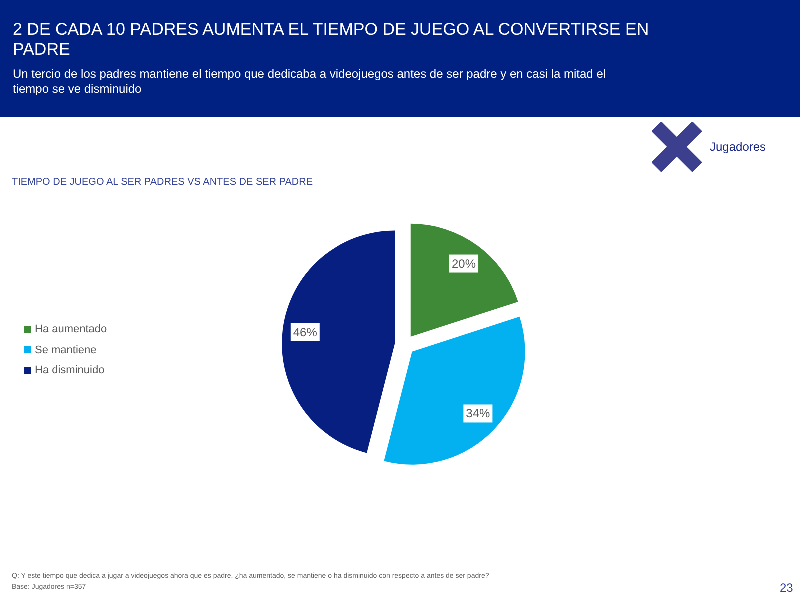 The image size is (800, 600). I want to click on text: 23, so click(787, 588).